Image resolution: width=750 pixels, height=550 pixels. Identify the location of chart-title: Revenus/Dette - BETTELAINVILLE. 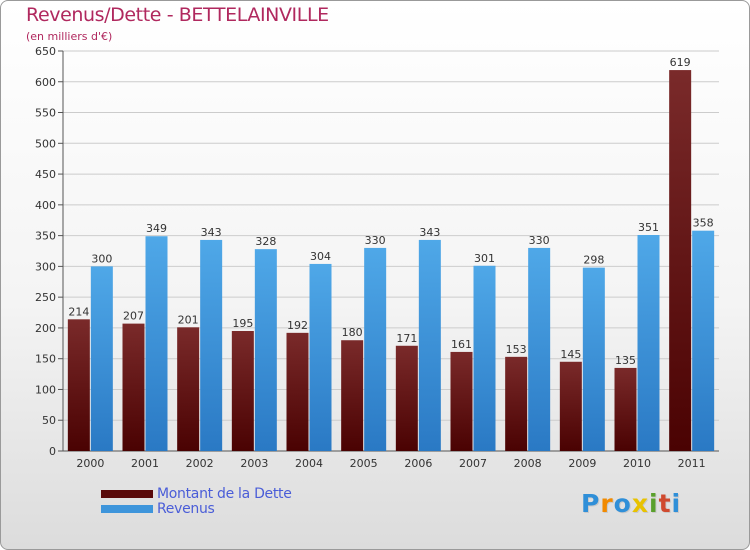
(177, 15).